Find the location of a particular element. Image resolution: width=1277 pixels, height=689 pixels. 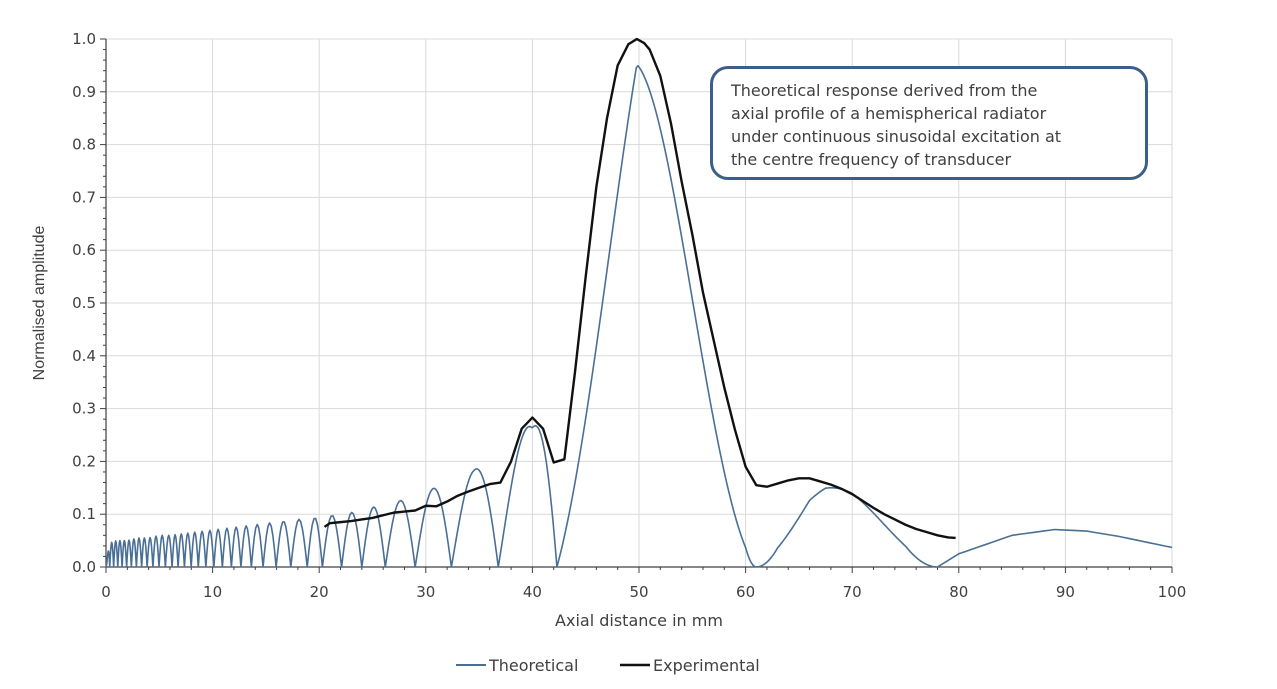

x-tick-label: 70 is located at coordinates (852, 592).